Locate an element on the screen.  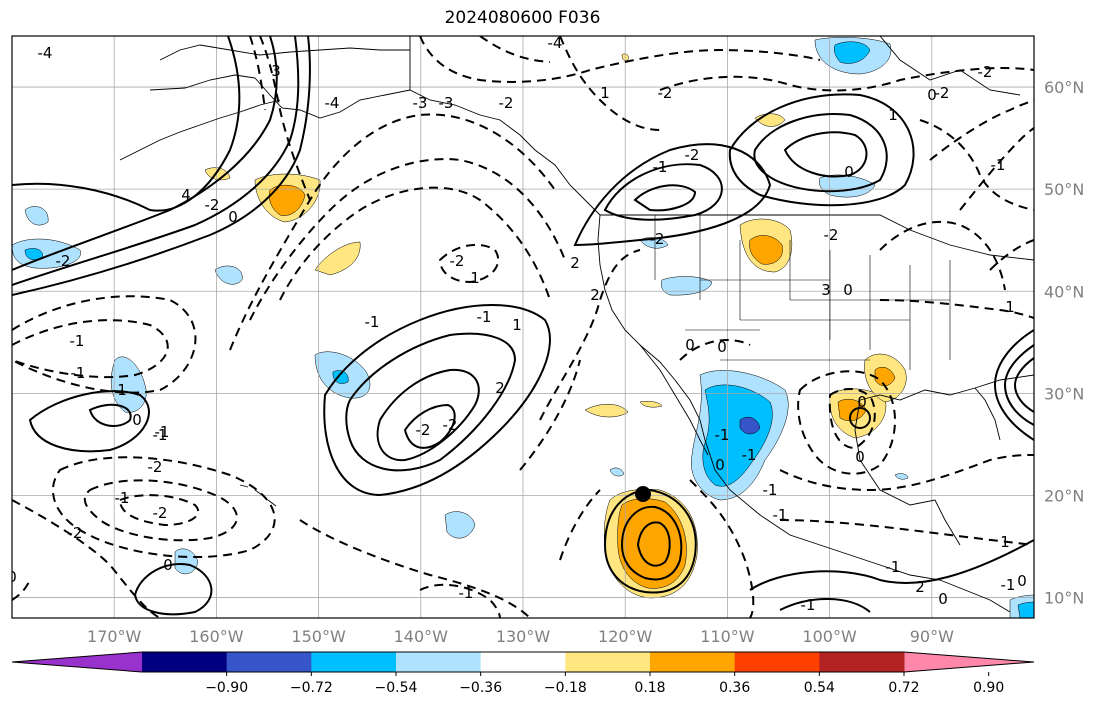
storm-center-marker is located at coordinates (643, 494).